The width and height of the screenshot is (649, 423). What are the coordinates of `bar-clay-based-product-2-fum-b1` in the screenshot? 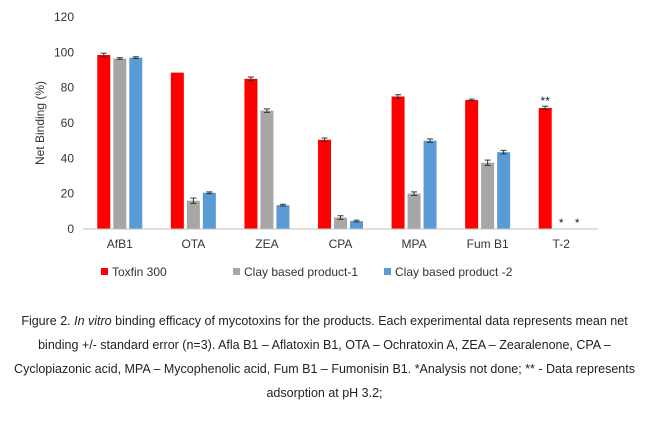 It's located at (504, 190).